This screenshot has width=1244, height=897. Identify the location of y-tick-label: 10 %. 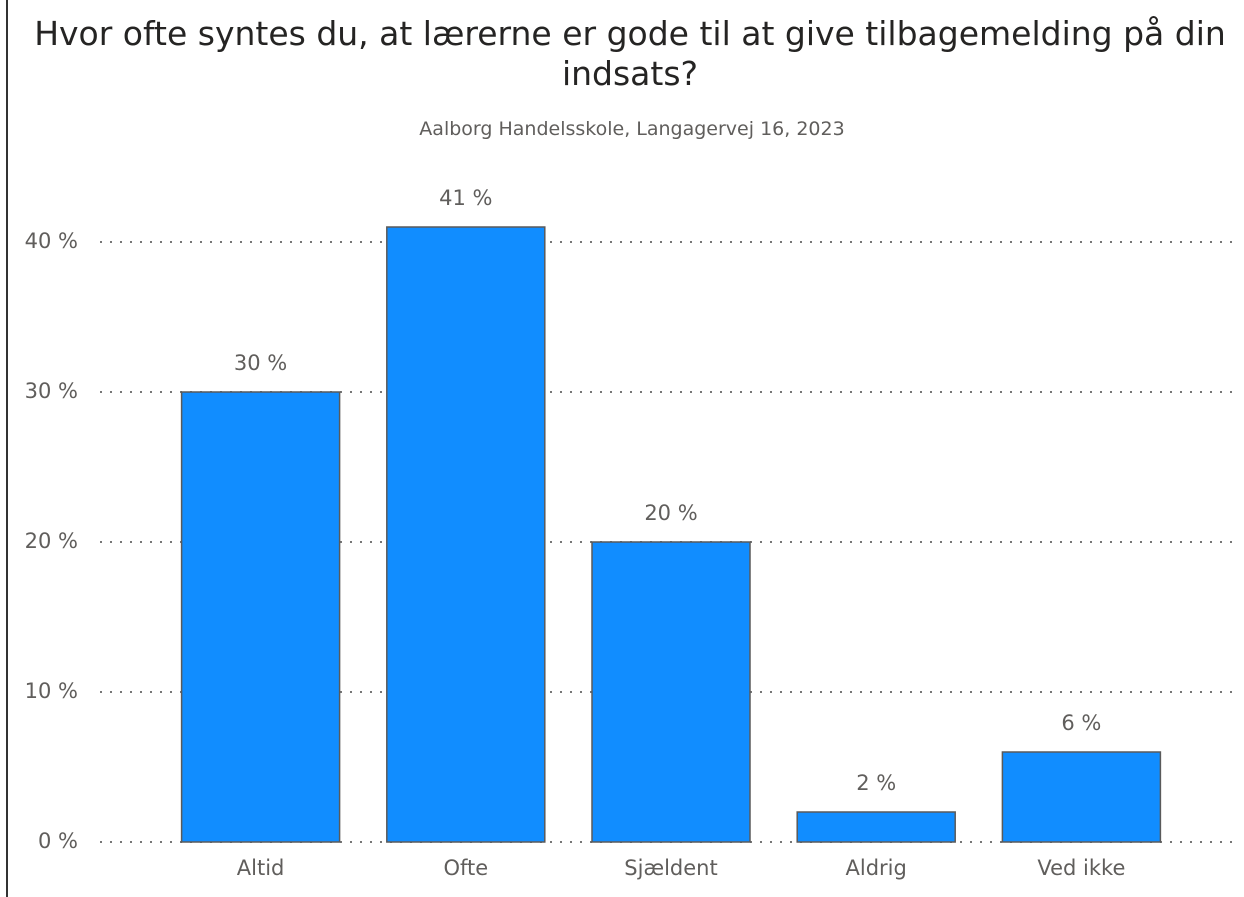
(51, 691).